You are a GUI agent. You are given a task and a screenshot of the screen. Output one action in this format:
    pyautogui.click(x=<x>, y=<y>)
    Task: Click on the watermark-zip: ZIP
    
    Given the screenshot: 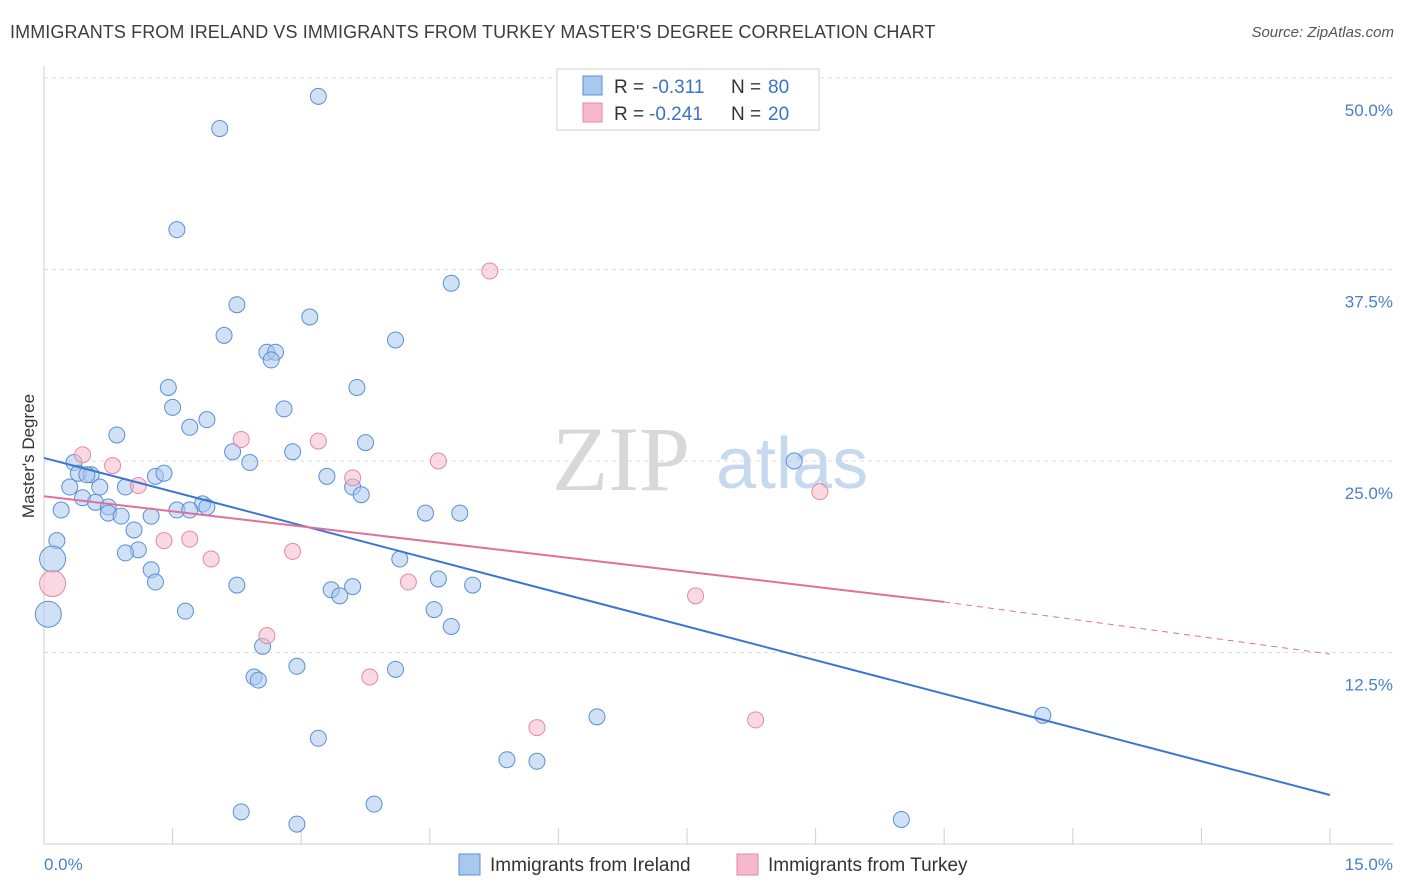 What is the action you would take?
    pyautogui.click(x=621, y=459)
    